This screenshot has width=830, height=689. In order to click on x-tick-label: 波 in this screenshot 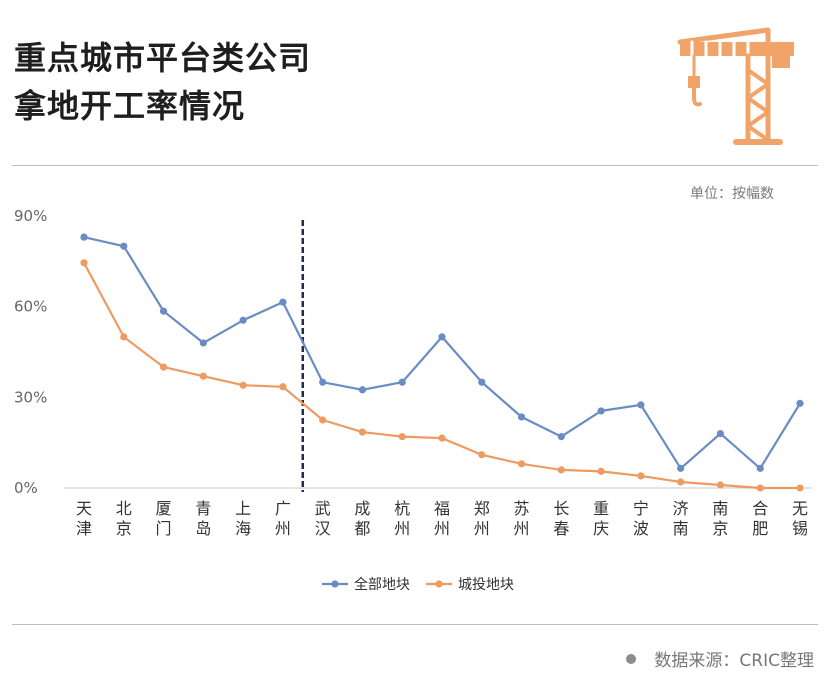, I will do `click(641, 528)`.